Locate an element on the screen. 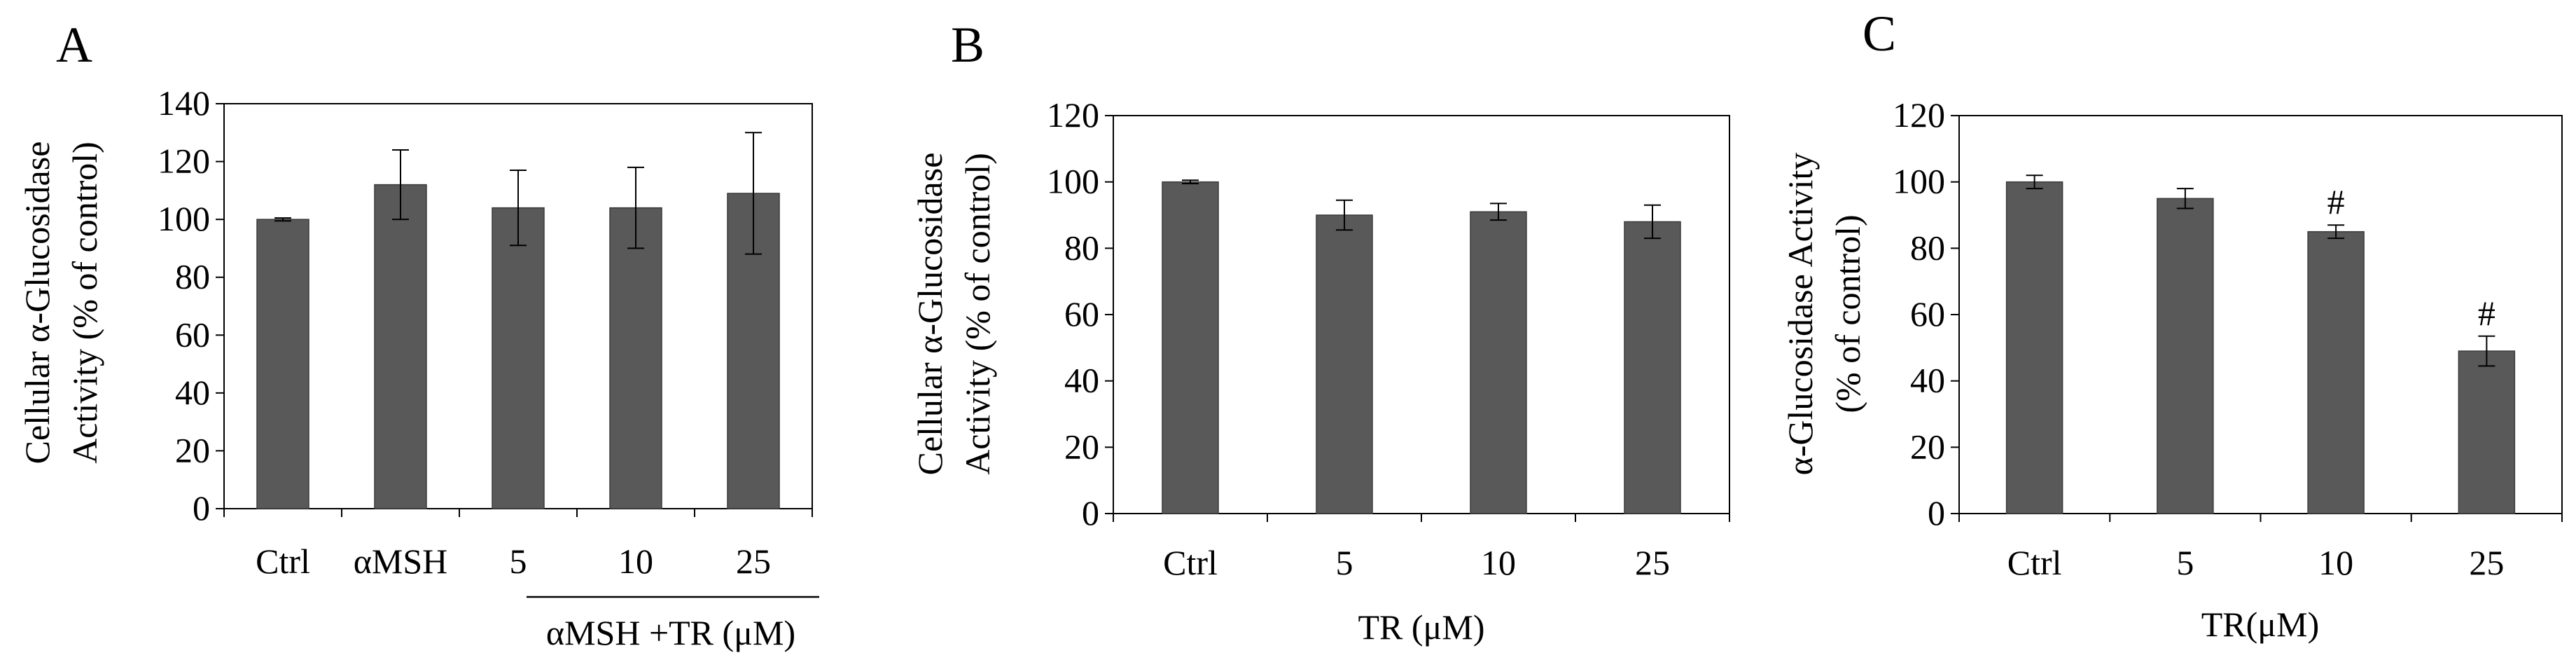 The width and height of the screenshot is (2576, 667). panel-label-a: A is located at coordinates (74, 45).